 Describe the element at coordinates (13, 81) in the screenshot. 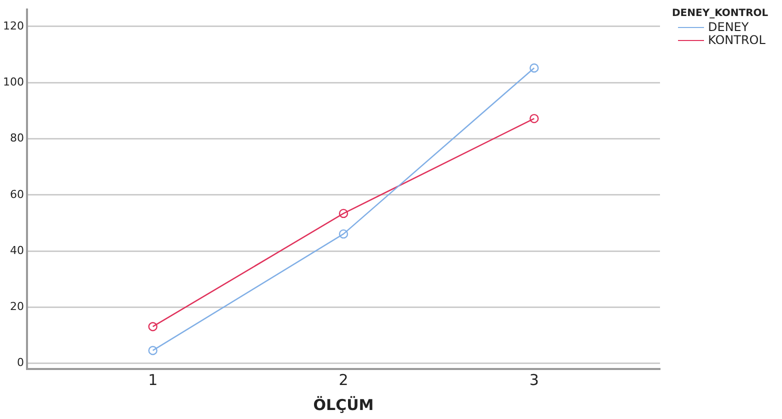

I see `y-tick-label: 100` at that location.